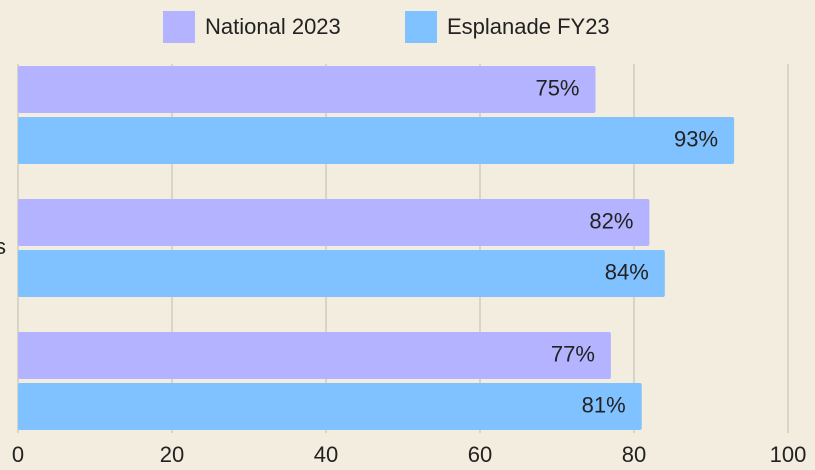 The width and height of the screenshot is (815, 470). What do you see at coordinates (557, 87) in the screenshot?
I see `value-label: 75%` at bounding box center [557, 87].